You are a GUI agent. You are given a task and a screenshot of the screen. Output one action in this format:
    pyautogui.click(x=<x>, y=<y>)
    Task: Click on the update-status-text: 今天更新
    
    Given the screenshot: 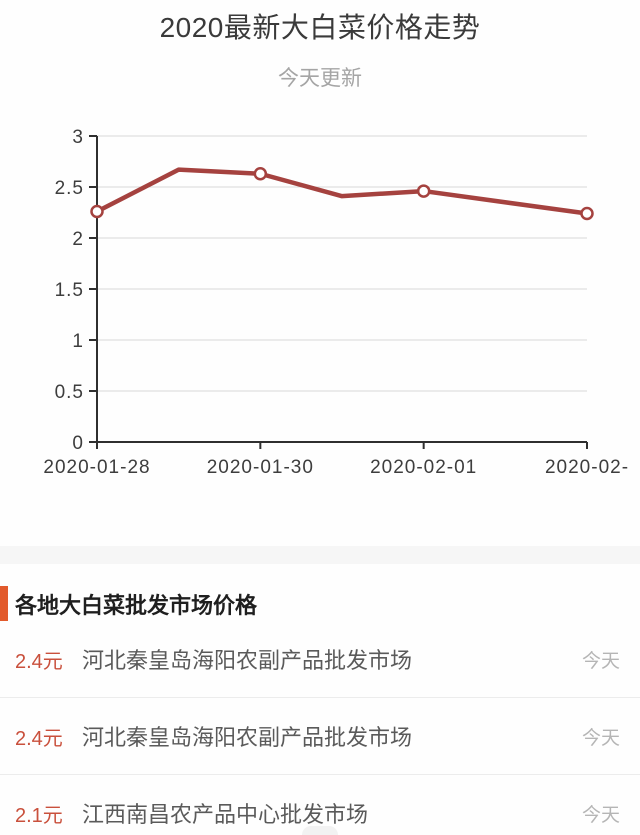 What is the action you would take?
    pyautogui.click(x=320, y=78)
    